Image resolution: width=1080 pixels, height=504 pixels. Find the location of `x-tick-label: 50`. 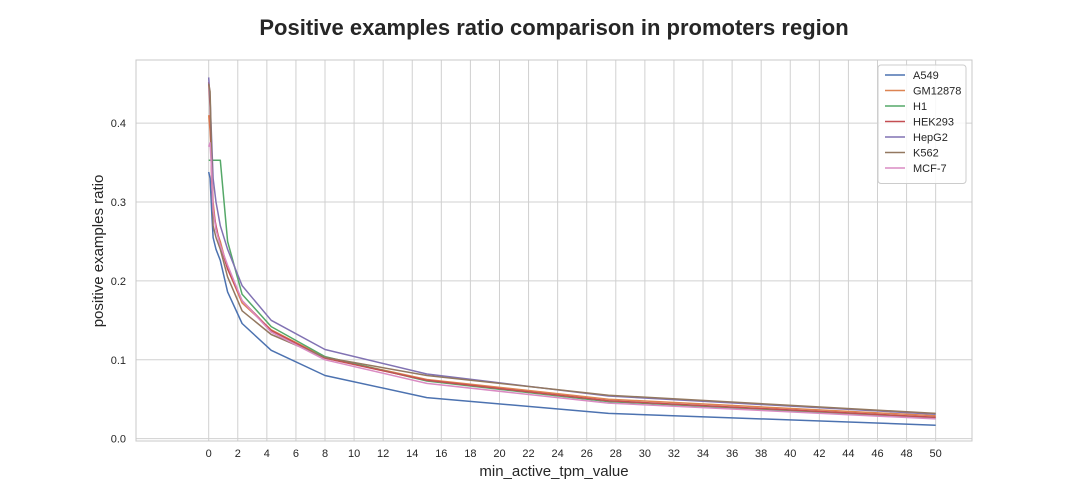

x-tick-label: 50 is located at coordinates (936, 454).